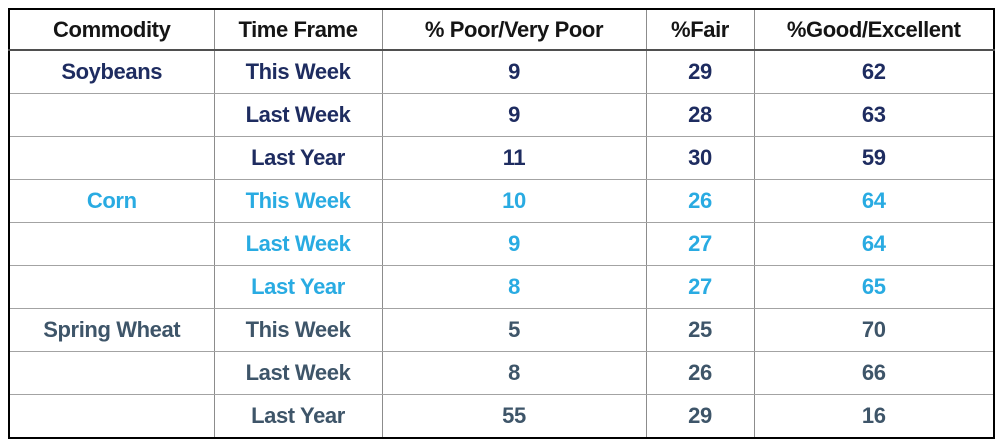 Image resolution: width=1000 pixels, height=439 pixels. I want to click on cell-good-excellent: 65, so click(874, 287).